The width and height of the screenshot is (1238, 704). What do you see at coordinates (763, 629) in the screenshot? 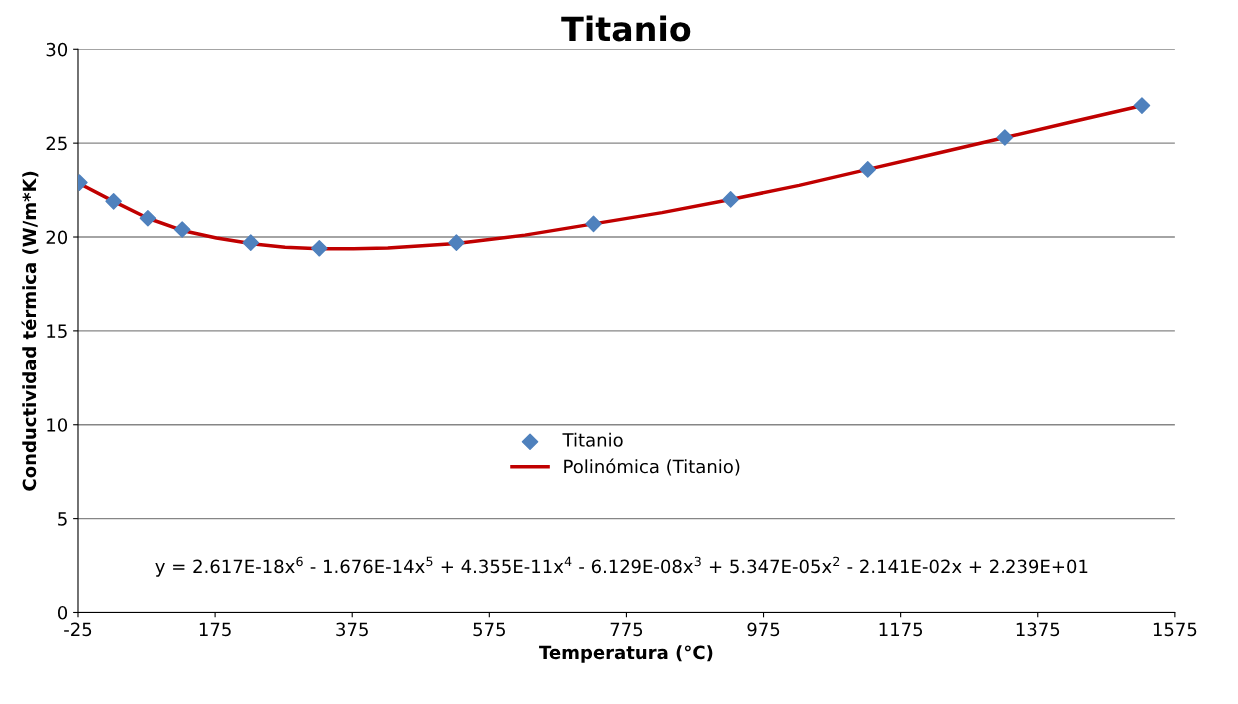
I see `x-tick-label: 975` at bounding box center [763, 629].